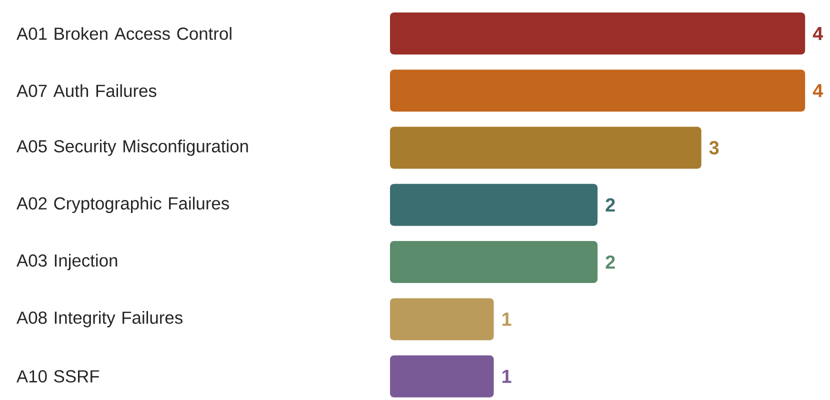  I want to click on y-tick-label: A08 Integrity Failures, so click(99, 319).